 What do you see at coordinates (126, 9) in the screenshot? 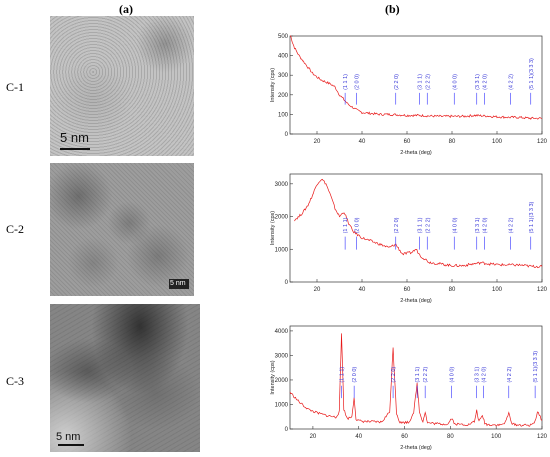
I see `panel-a-label: (a)` at bounding box center [126, 9].